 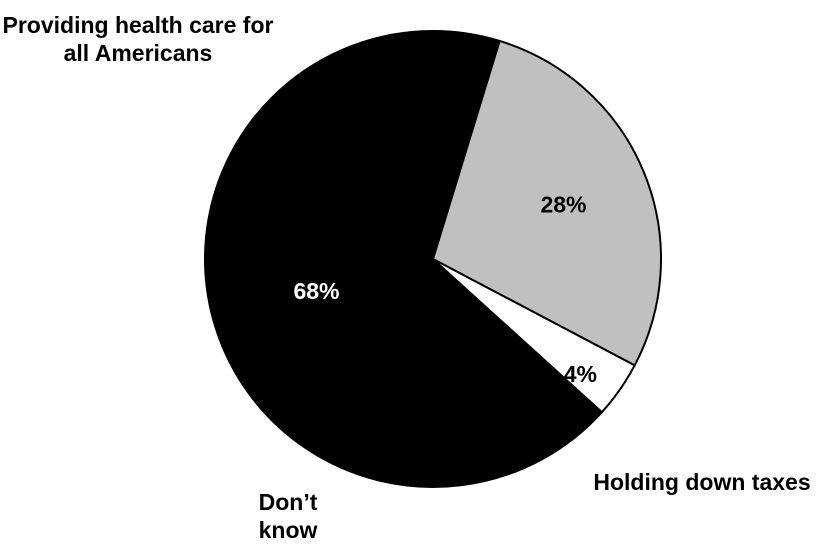 What do you see at coordinates (563, 205) in the screenshot?
I see `slice-value-label-1: 28%` at bounding box center [563, 205].